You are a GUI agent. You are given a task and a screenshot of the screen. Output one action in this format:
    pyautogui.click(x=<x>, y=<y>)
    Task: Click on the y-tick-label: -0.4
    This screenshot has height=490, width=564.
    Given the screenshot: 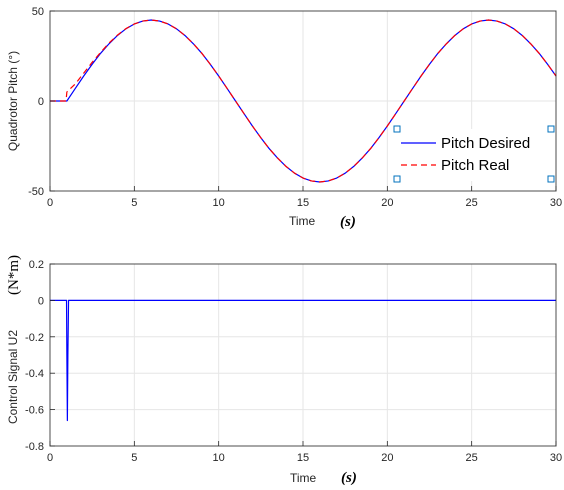 What is the action you would take?
    pyautogui.click(x=34, y=374)
    